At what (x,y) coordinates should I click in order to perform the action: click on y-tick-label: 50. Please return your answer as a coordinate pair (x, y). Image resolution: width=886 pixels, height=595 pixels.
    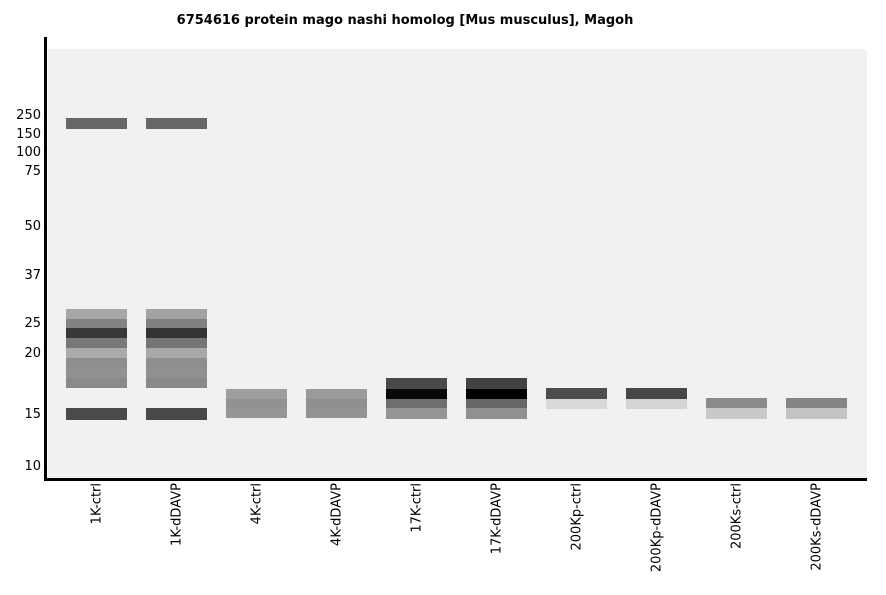
    Looking at the image, I should click on (32, 226).